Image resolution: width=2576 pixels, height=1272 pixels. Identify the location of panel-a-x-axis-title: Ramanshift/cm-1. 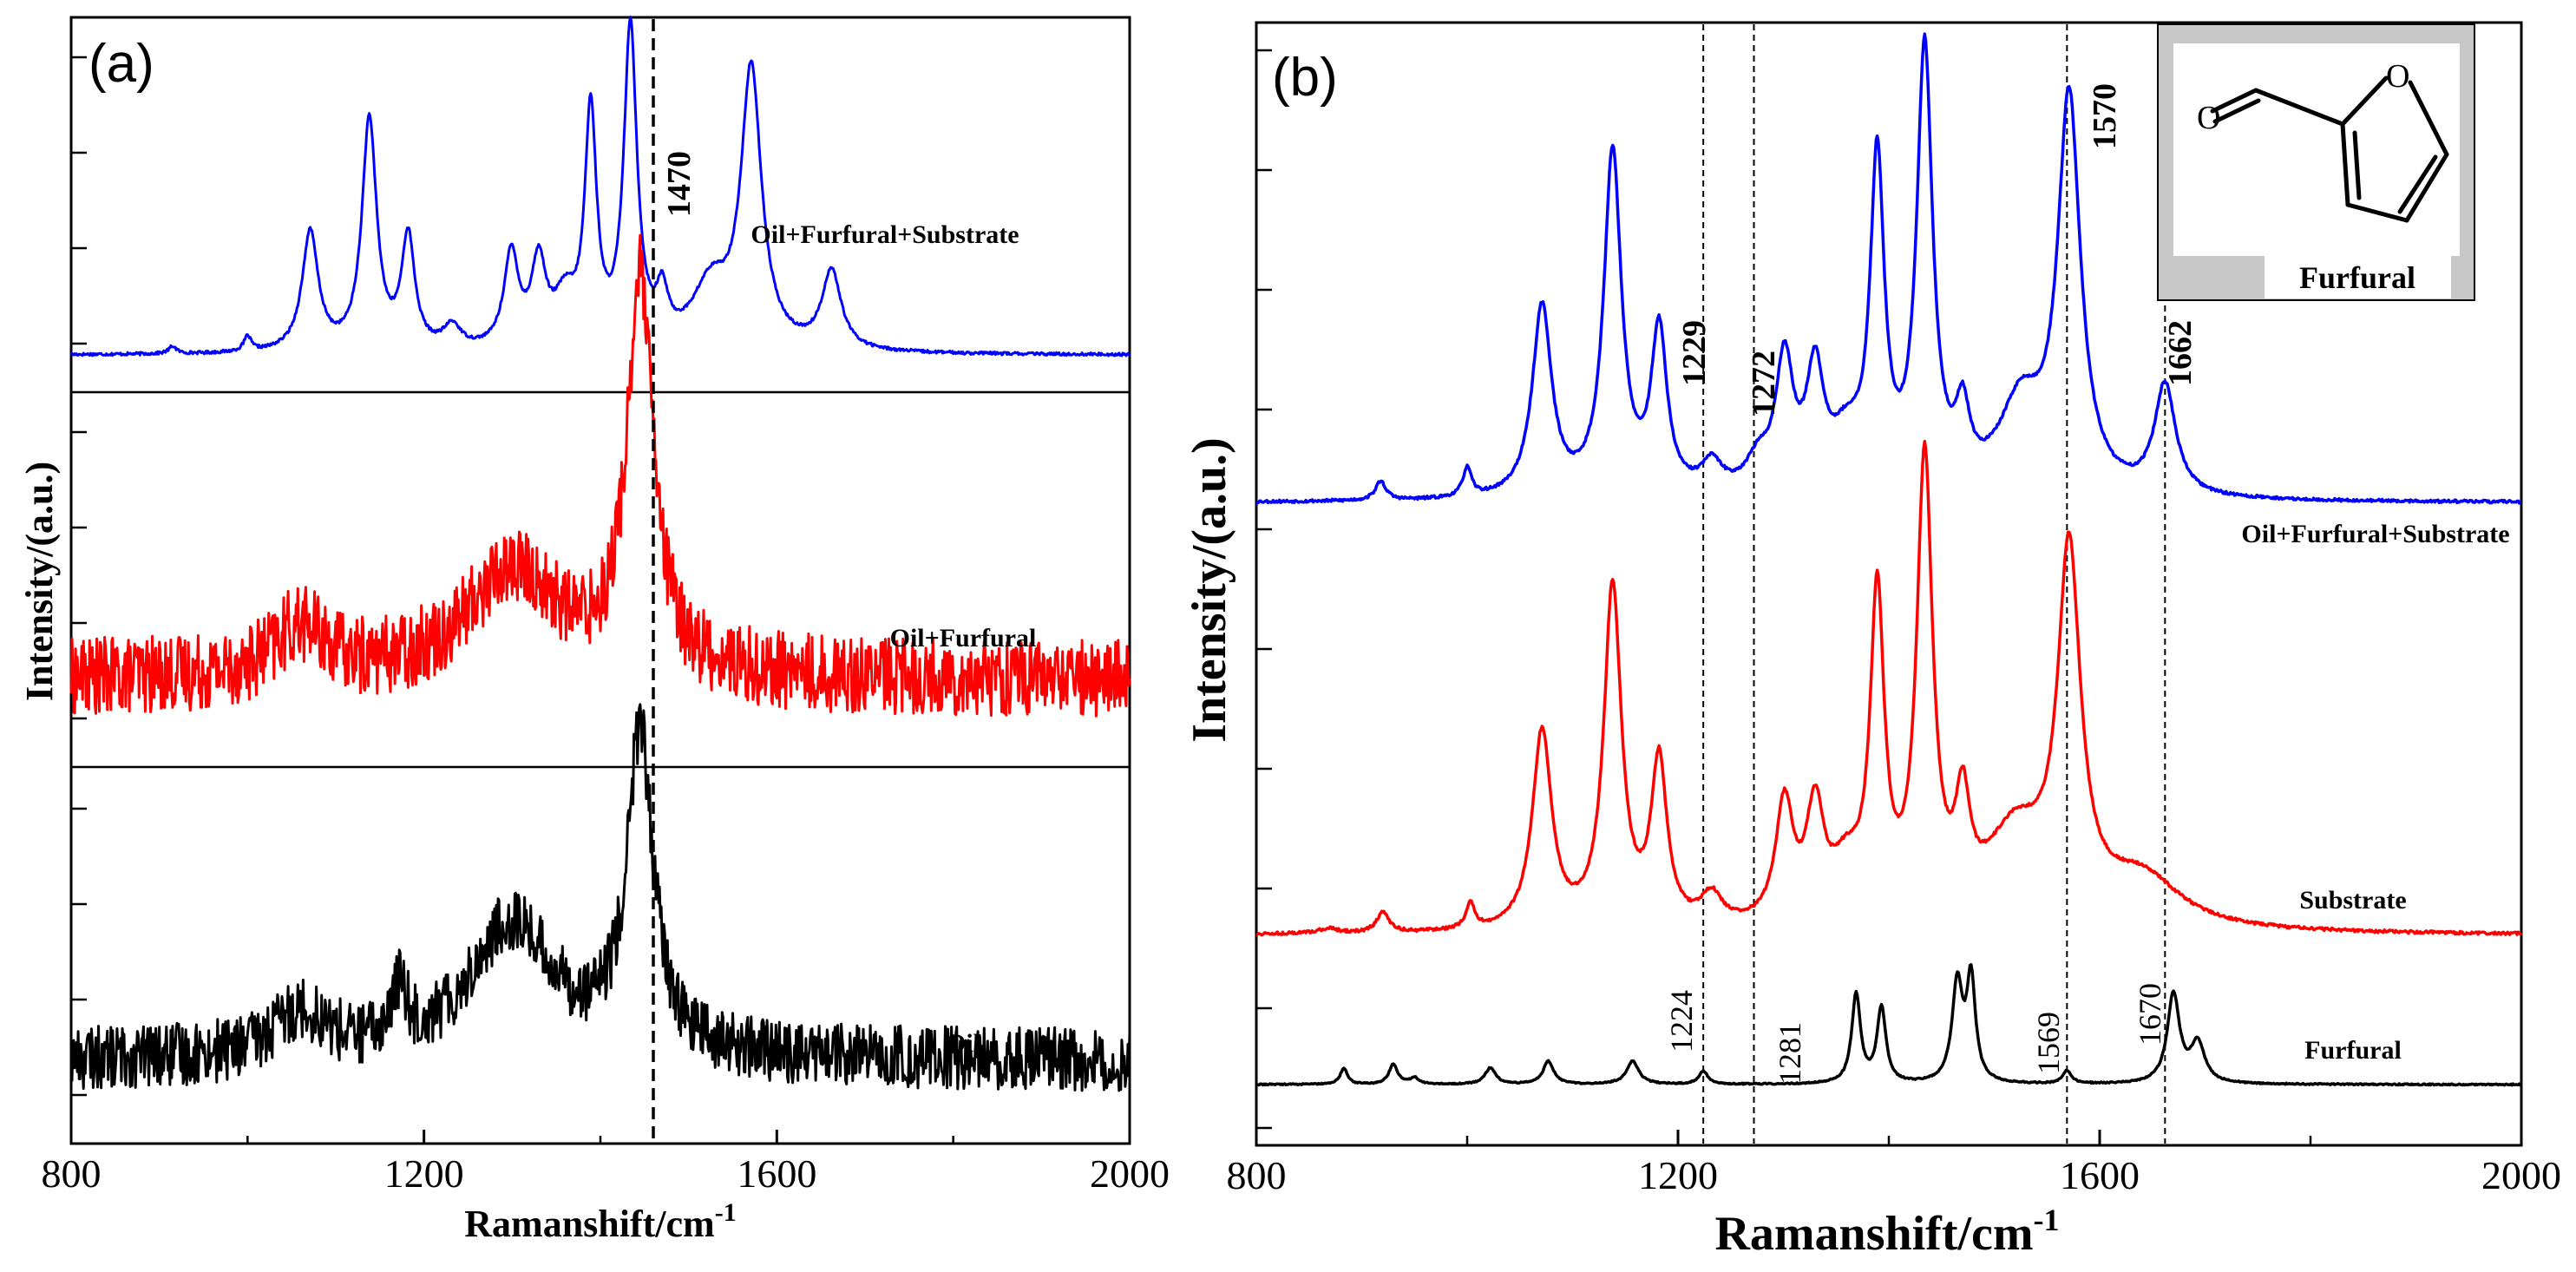
(600, 1221).